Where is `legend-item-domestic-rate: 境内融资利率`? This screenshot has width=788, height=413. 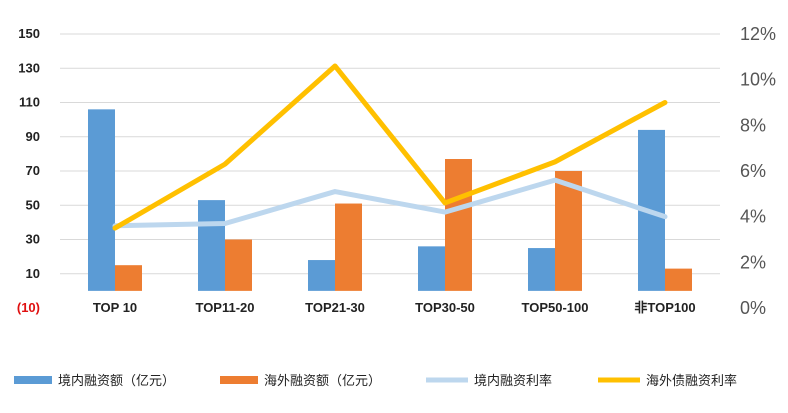 legend-item-domestic-rate: 境内融资利率 is located at coordinates (489, 380).